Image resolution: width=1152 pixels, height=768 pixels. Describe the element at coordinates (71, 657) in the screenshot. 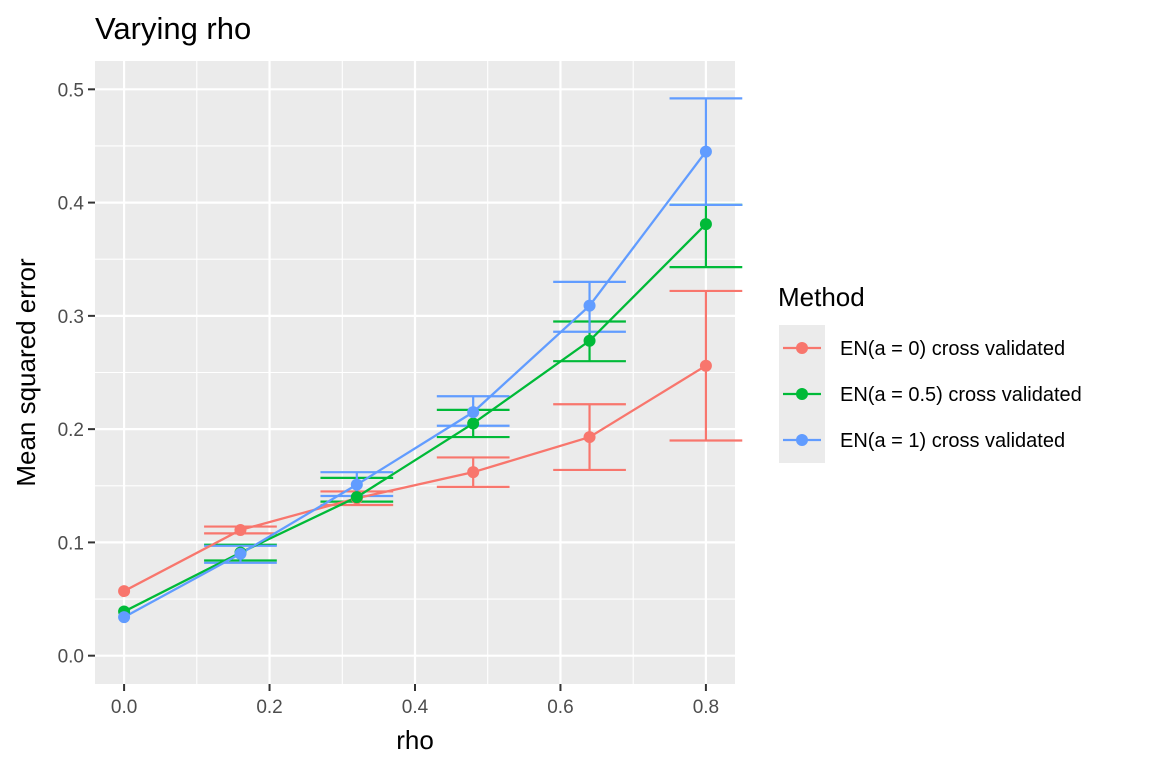

I see `y-tick-label: 0.0` at that location.